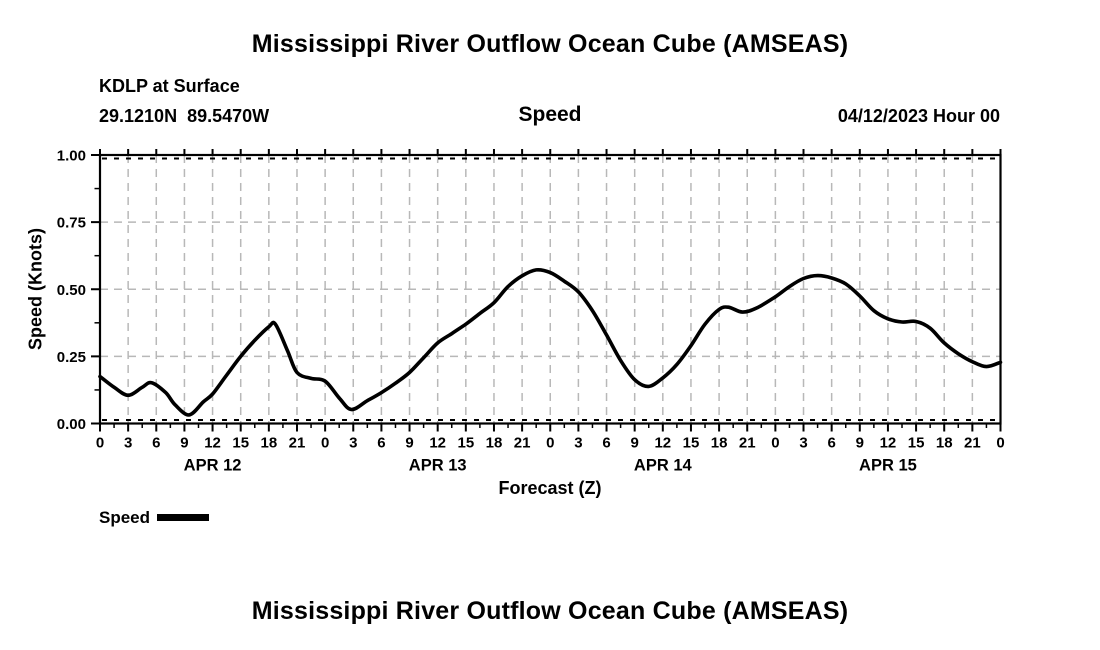  I want to click on y-tick-label: 0.75, so click(71, 223).